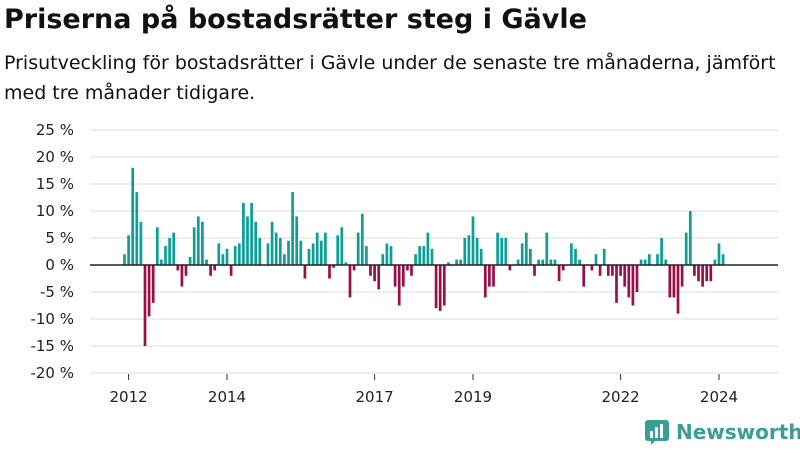  What do you see at coordinates (55, 184) in the screenshot?
I see `y-tick-label: 15 %` at bounding box center [55, 184].